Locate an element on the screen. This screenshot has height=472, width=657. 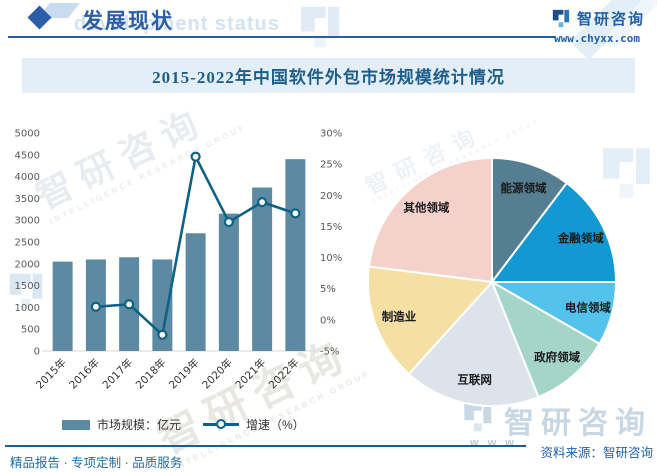
svg-text: 其他领域 is located at coordinates (426, 208).